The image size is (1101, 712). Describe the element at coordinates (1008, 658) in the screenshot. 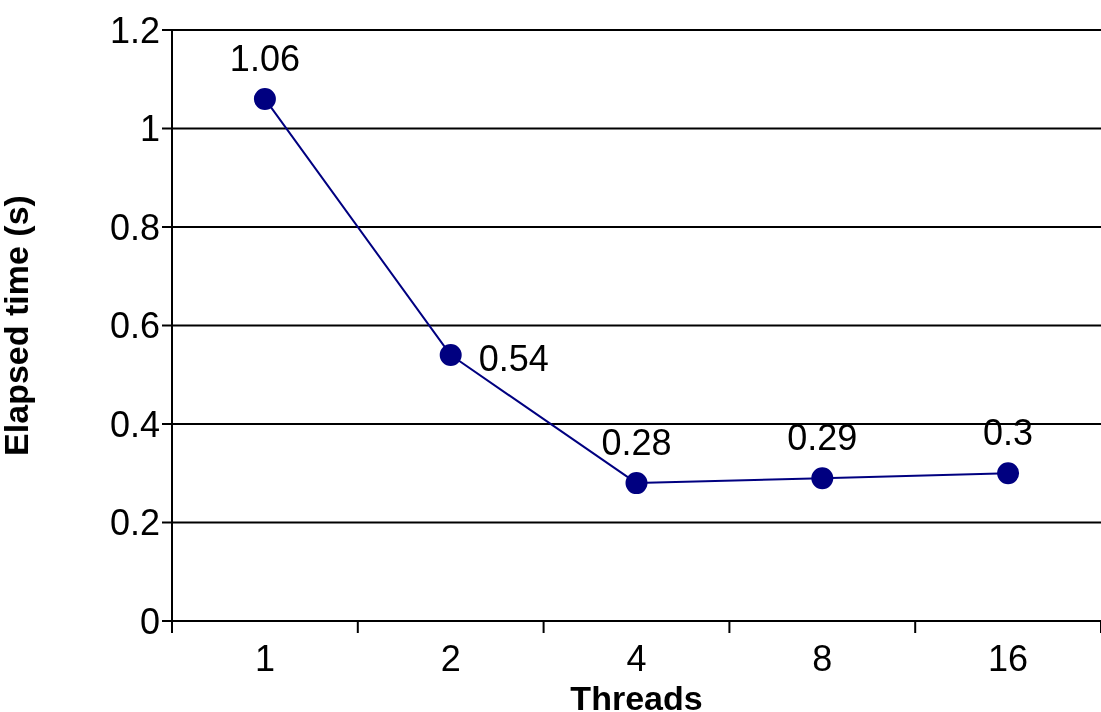

I see `x-tick-label: 16` at that location.